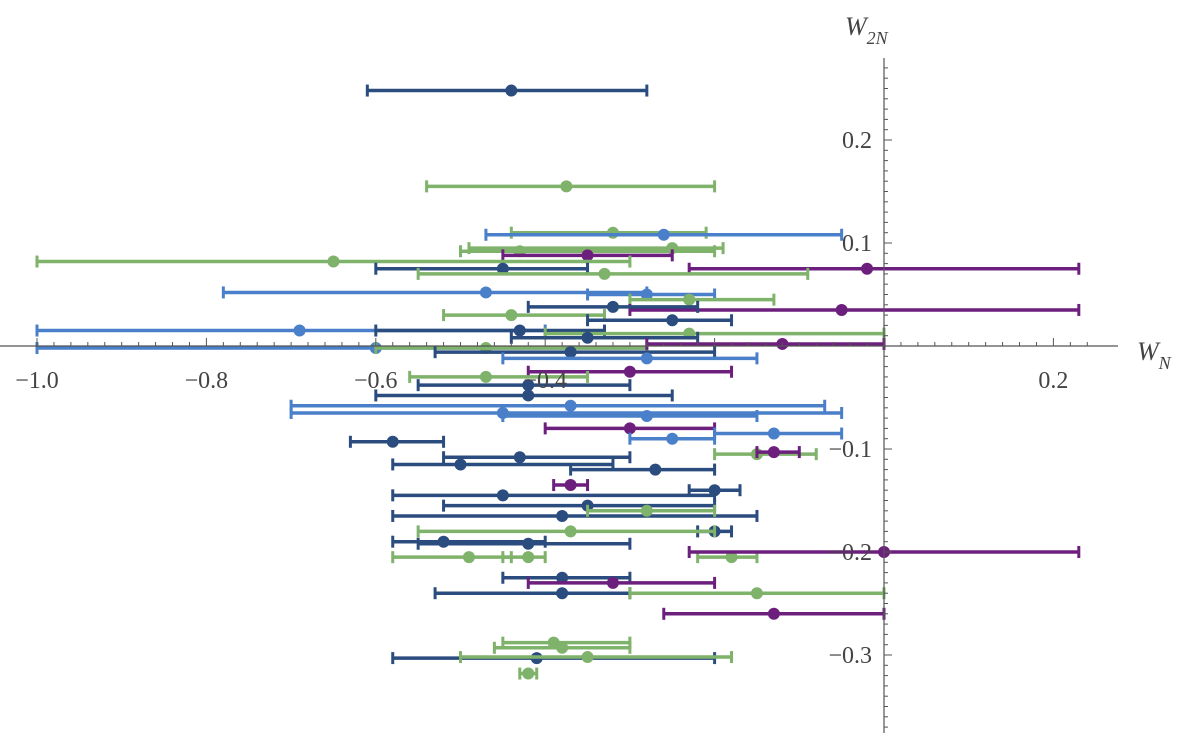  I want to click on x-ticks: −1.0 −0.8 −0.6 −0.4 0.2, so click(551, 366).